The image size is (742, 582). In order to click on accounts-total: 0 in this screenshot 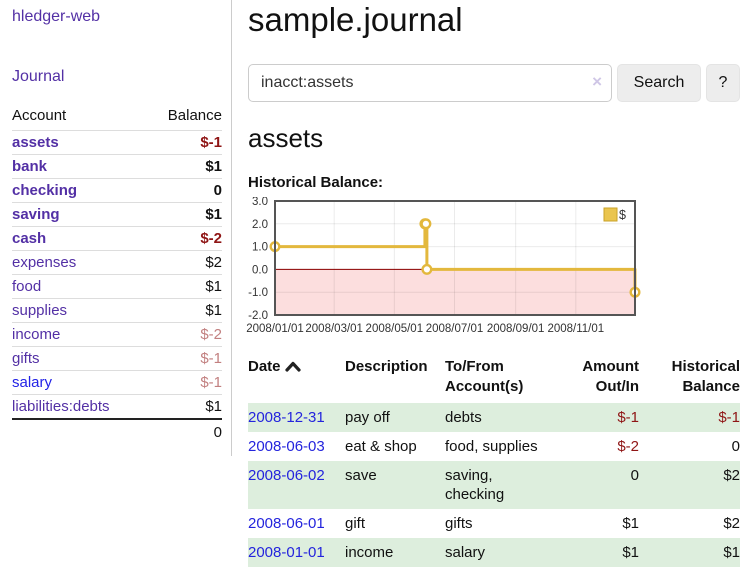, I will do `click(117, 431)`.